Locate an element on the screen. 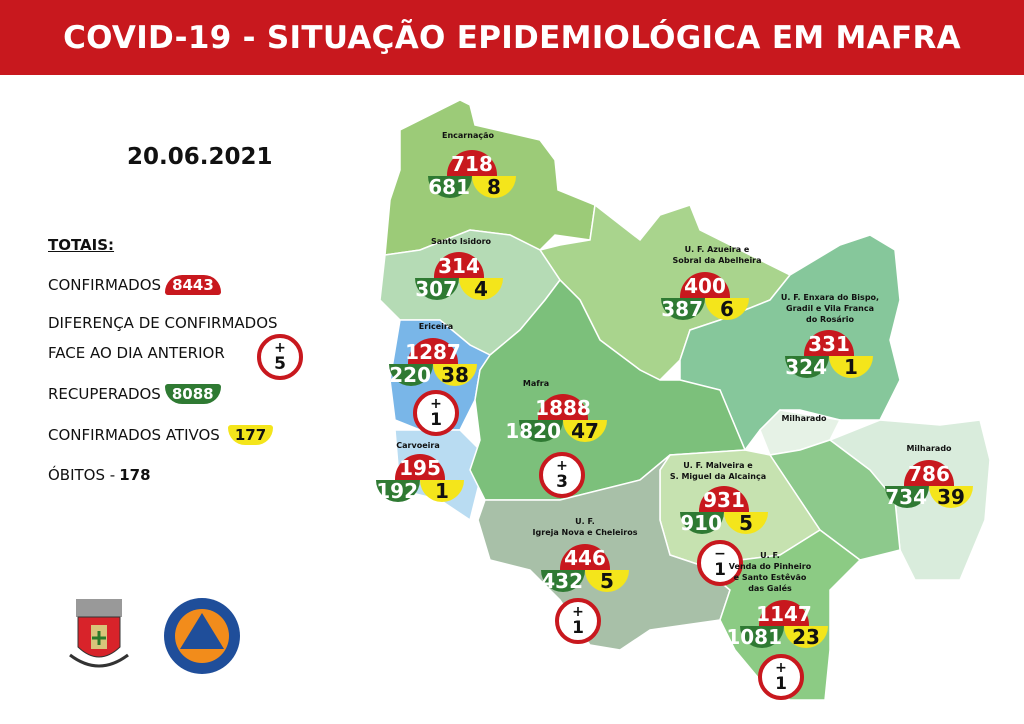  region-label: Santo Isidoro is located at coordinates (461, 241).